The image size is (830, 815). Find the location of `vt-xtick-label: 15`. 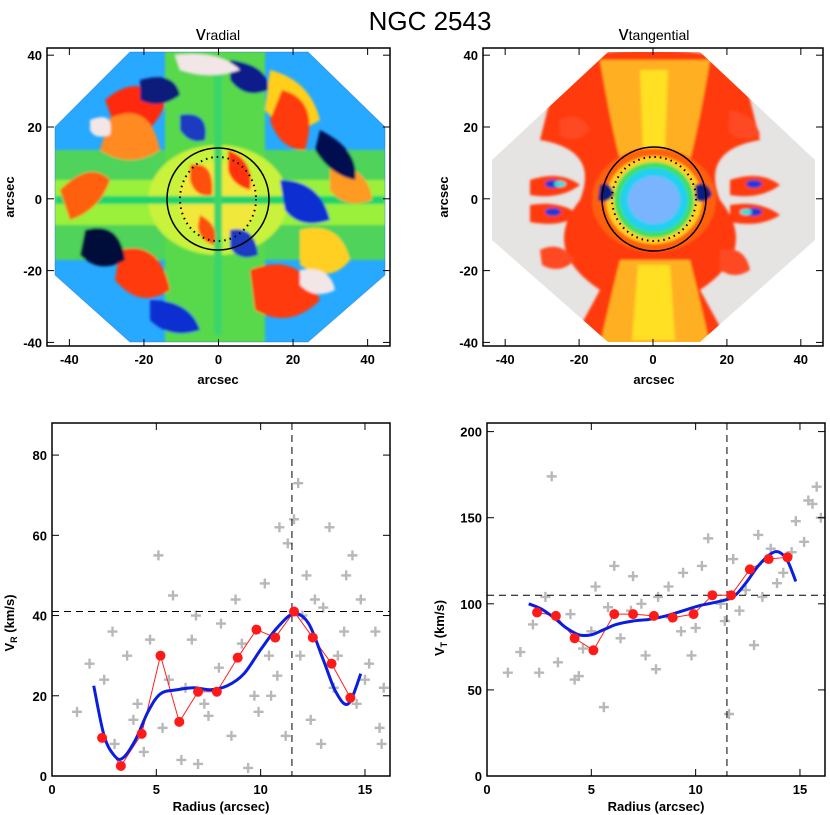

vt-xtick-label: 15 is located at coordinates (800, 789).